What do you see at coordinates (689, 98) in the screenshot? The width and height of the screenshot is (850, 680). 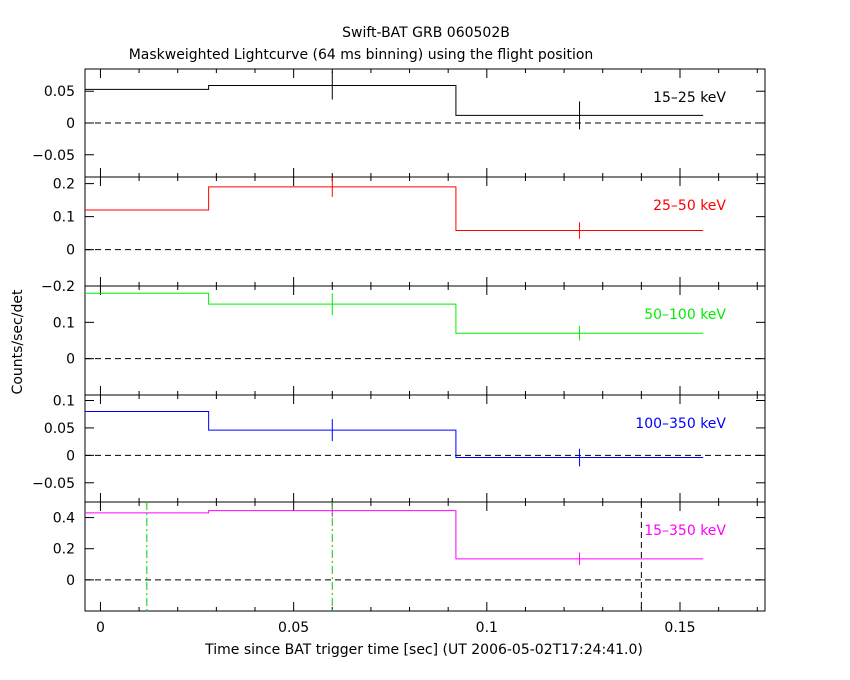 I see `band-label: 15–25 keV` at bounding box center [689, 98].